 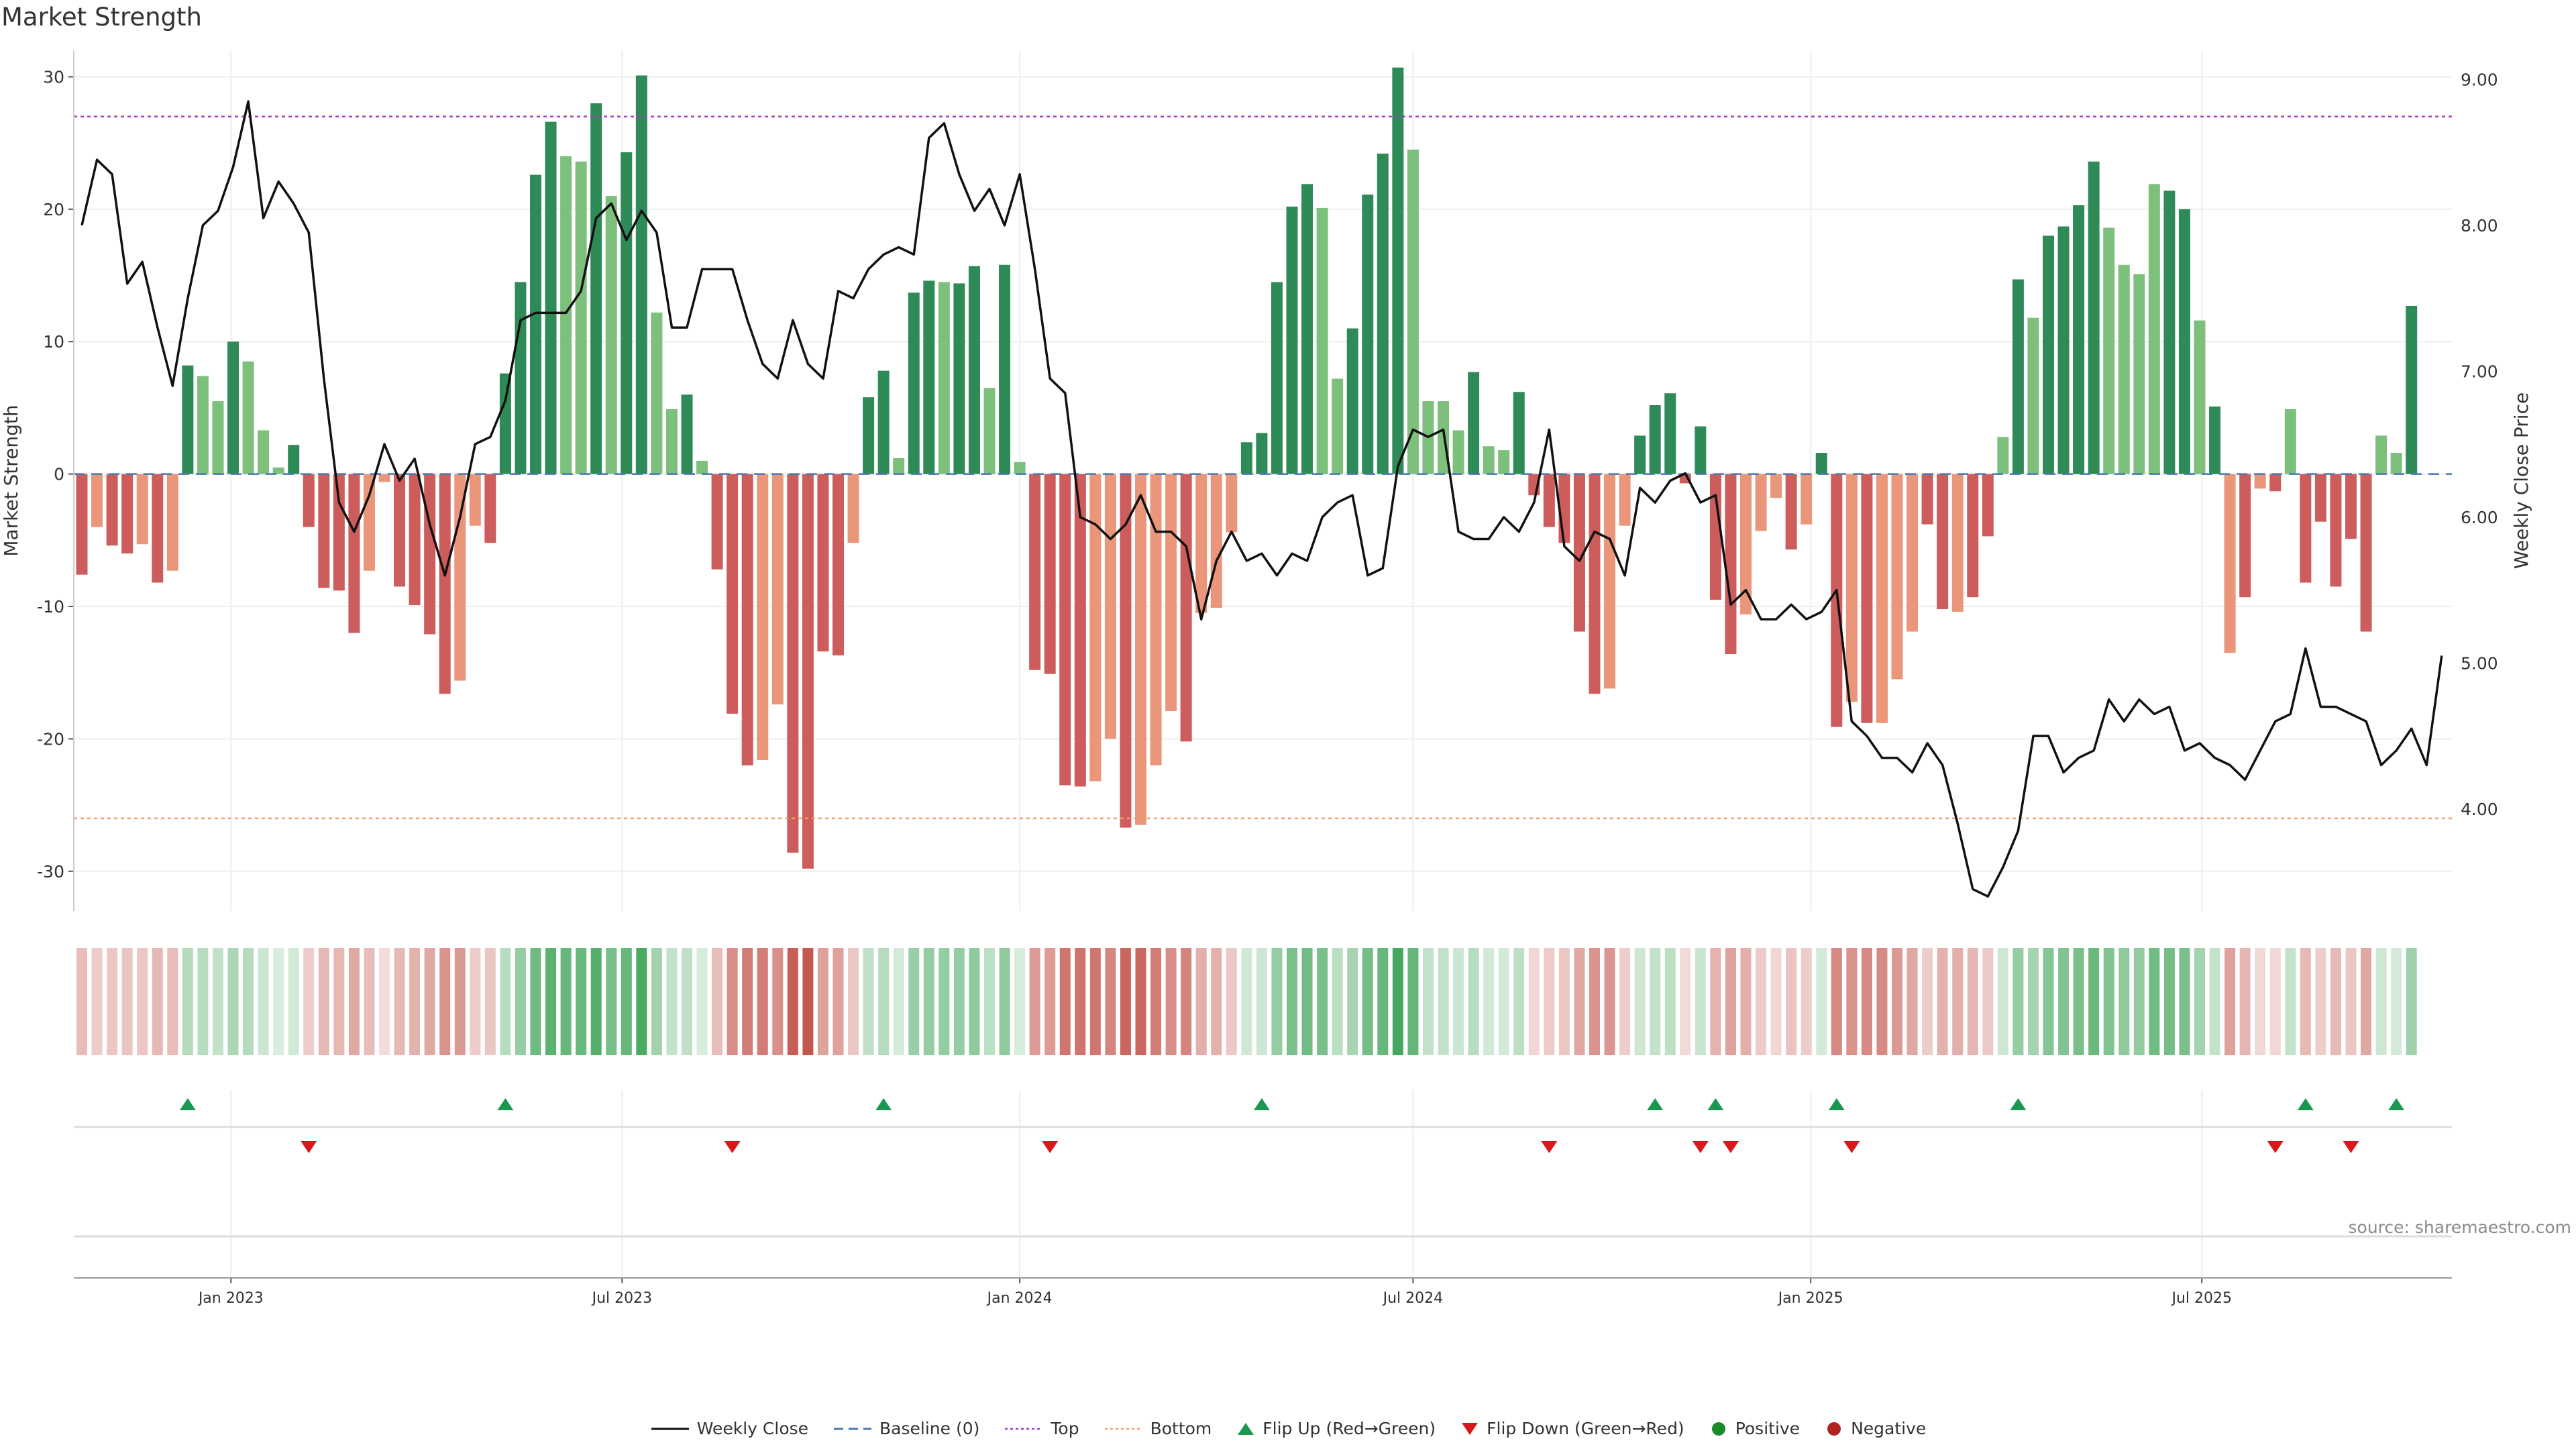 What do you see at coordinates (1413, 1298) in the screenshot?
I see `x-tick-label: Jul 2024` at bounding box center [1413, 1298].